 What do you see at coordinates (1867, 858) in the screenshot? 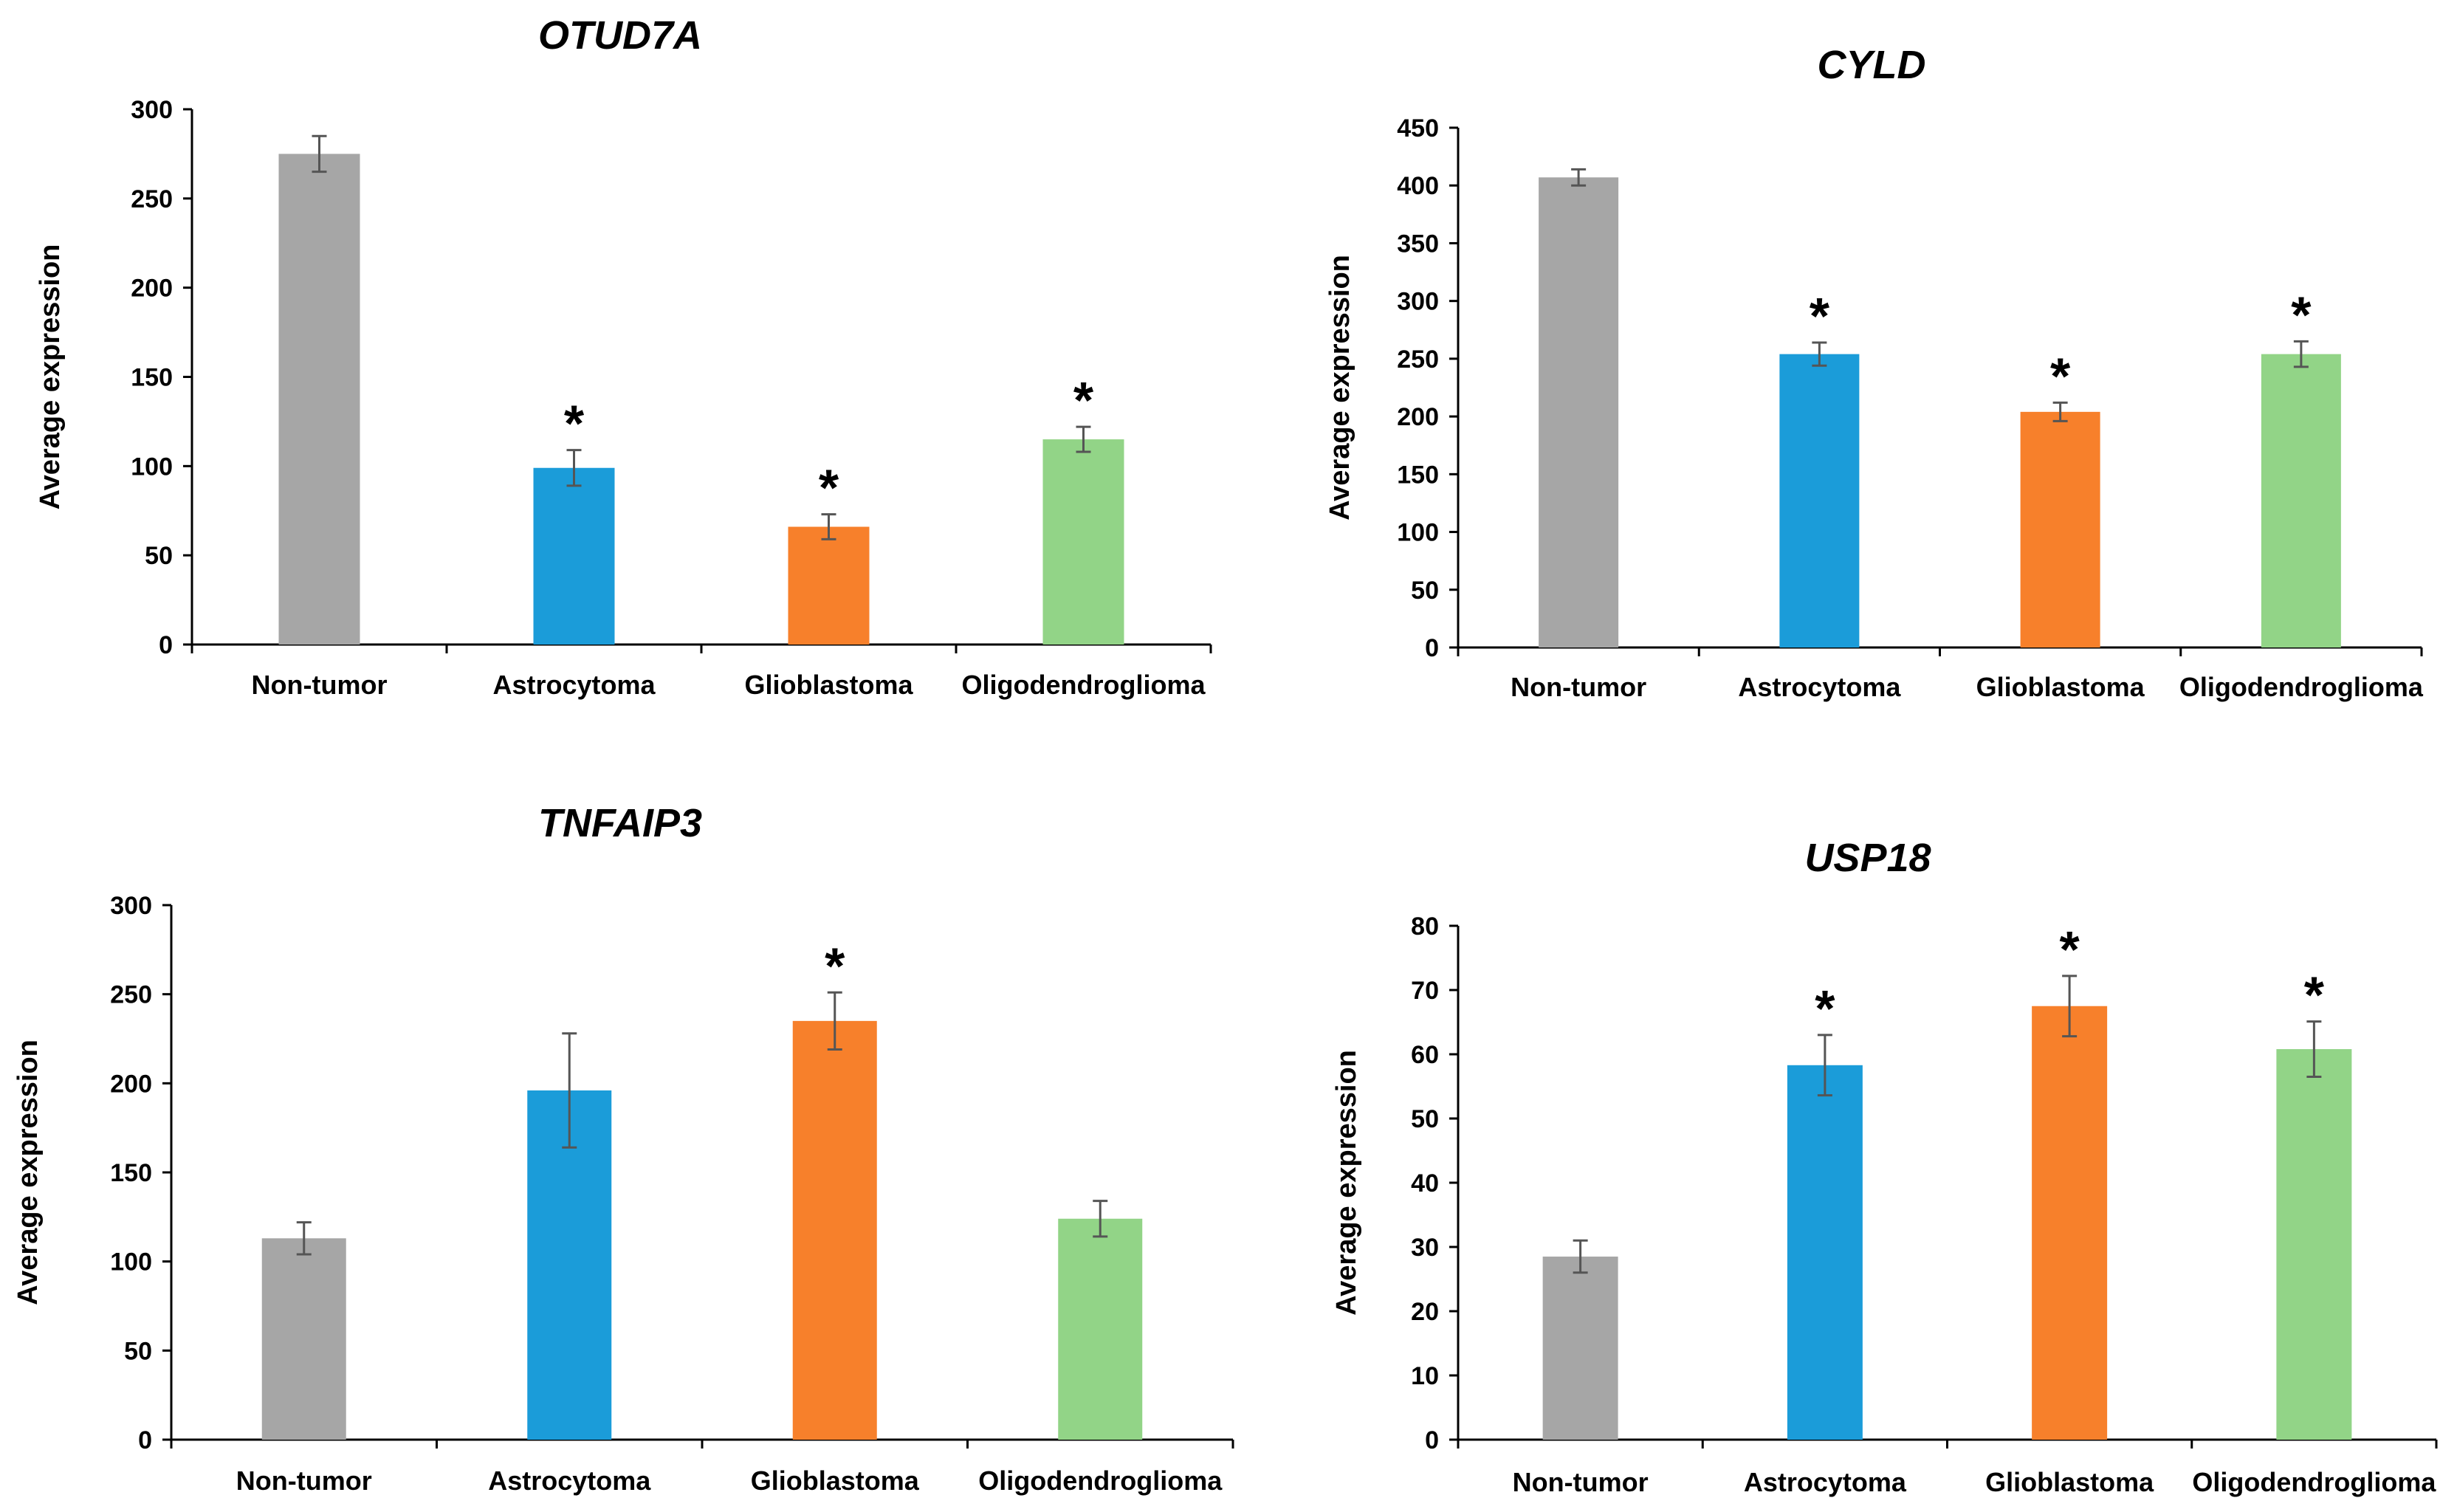
I see `chart-title: USP18` at bounding box center [1867, 858].